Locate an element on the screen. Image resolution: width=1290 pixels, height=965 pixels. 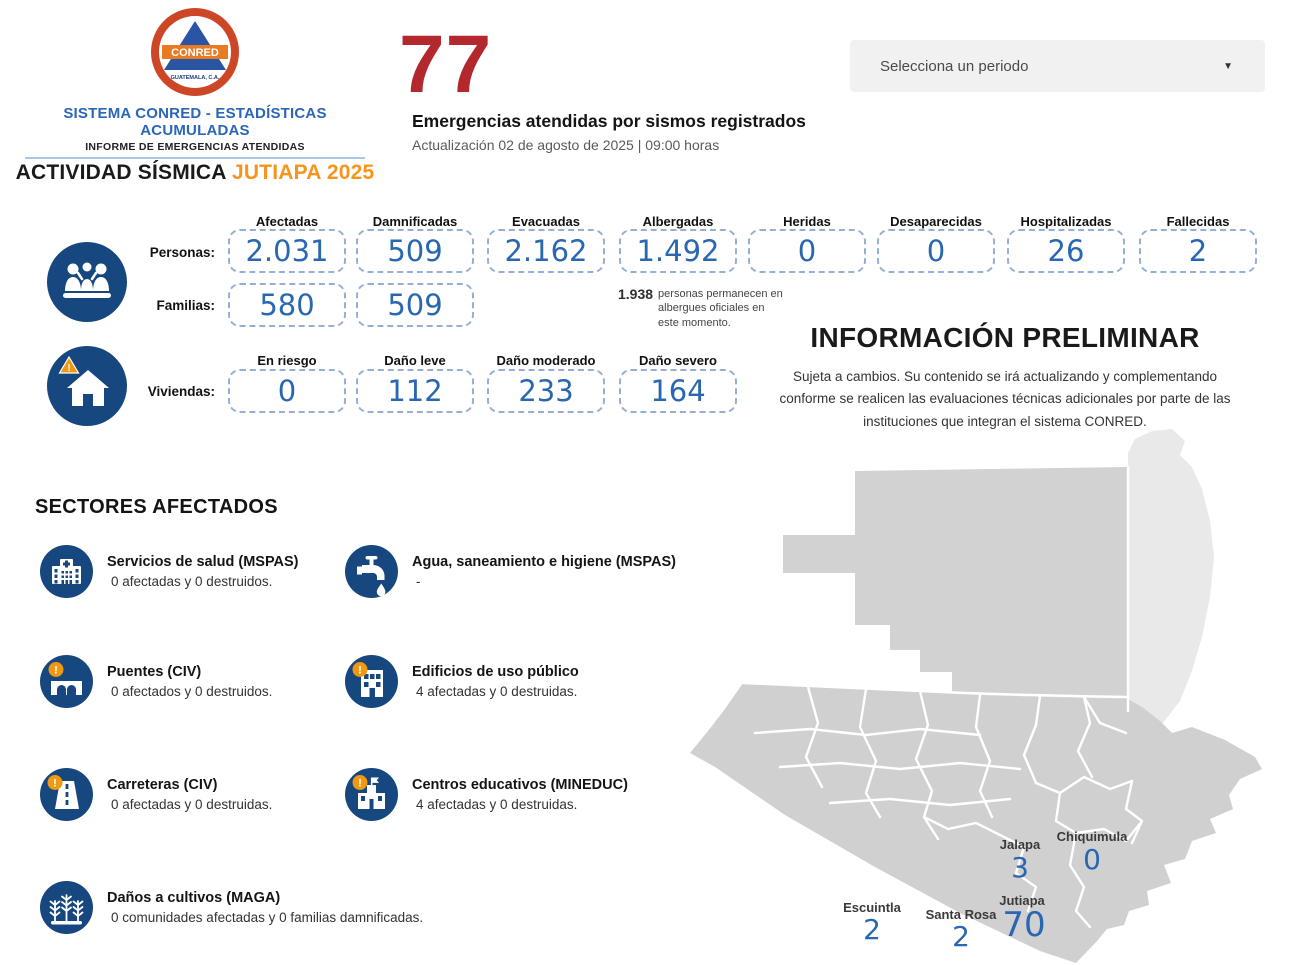
map-belize is located at coordinates (1171, 579).